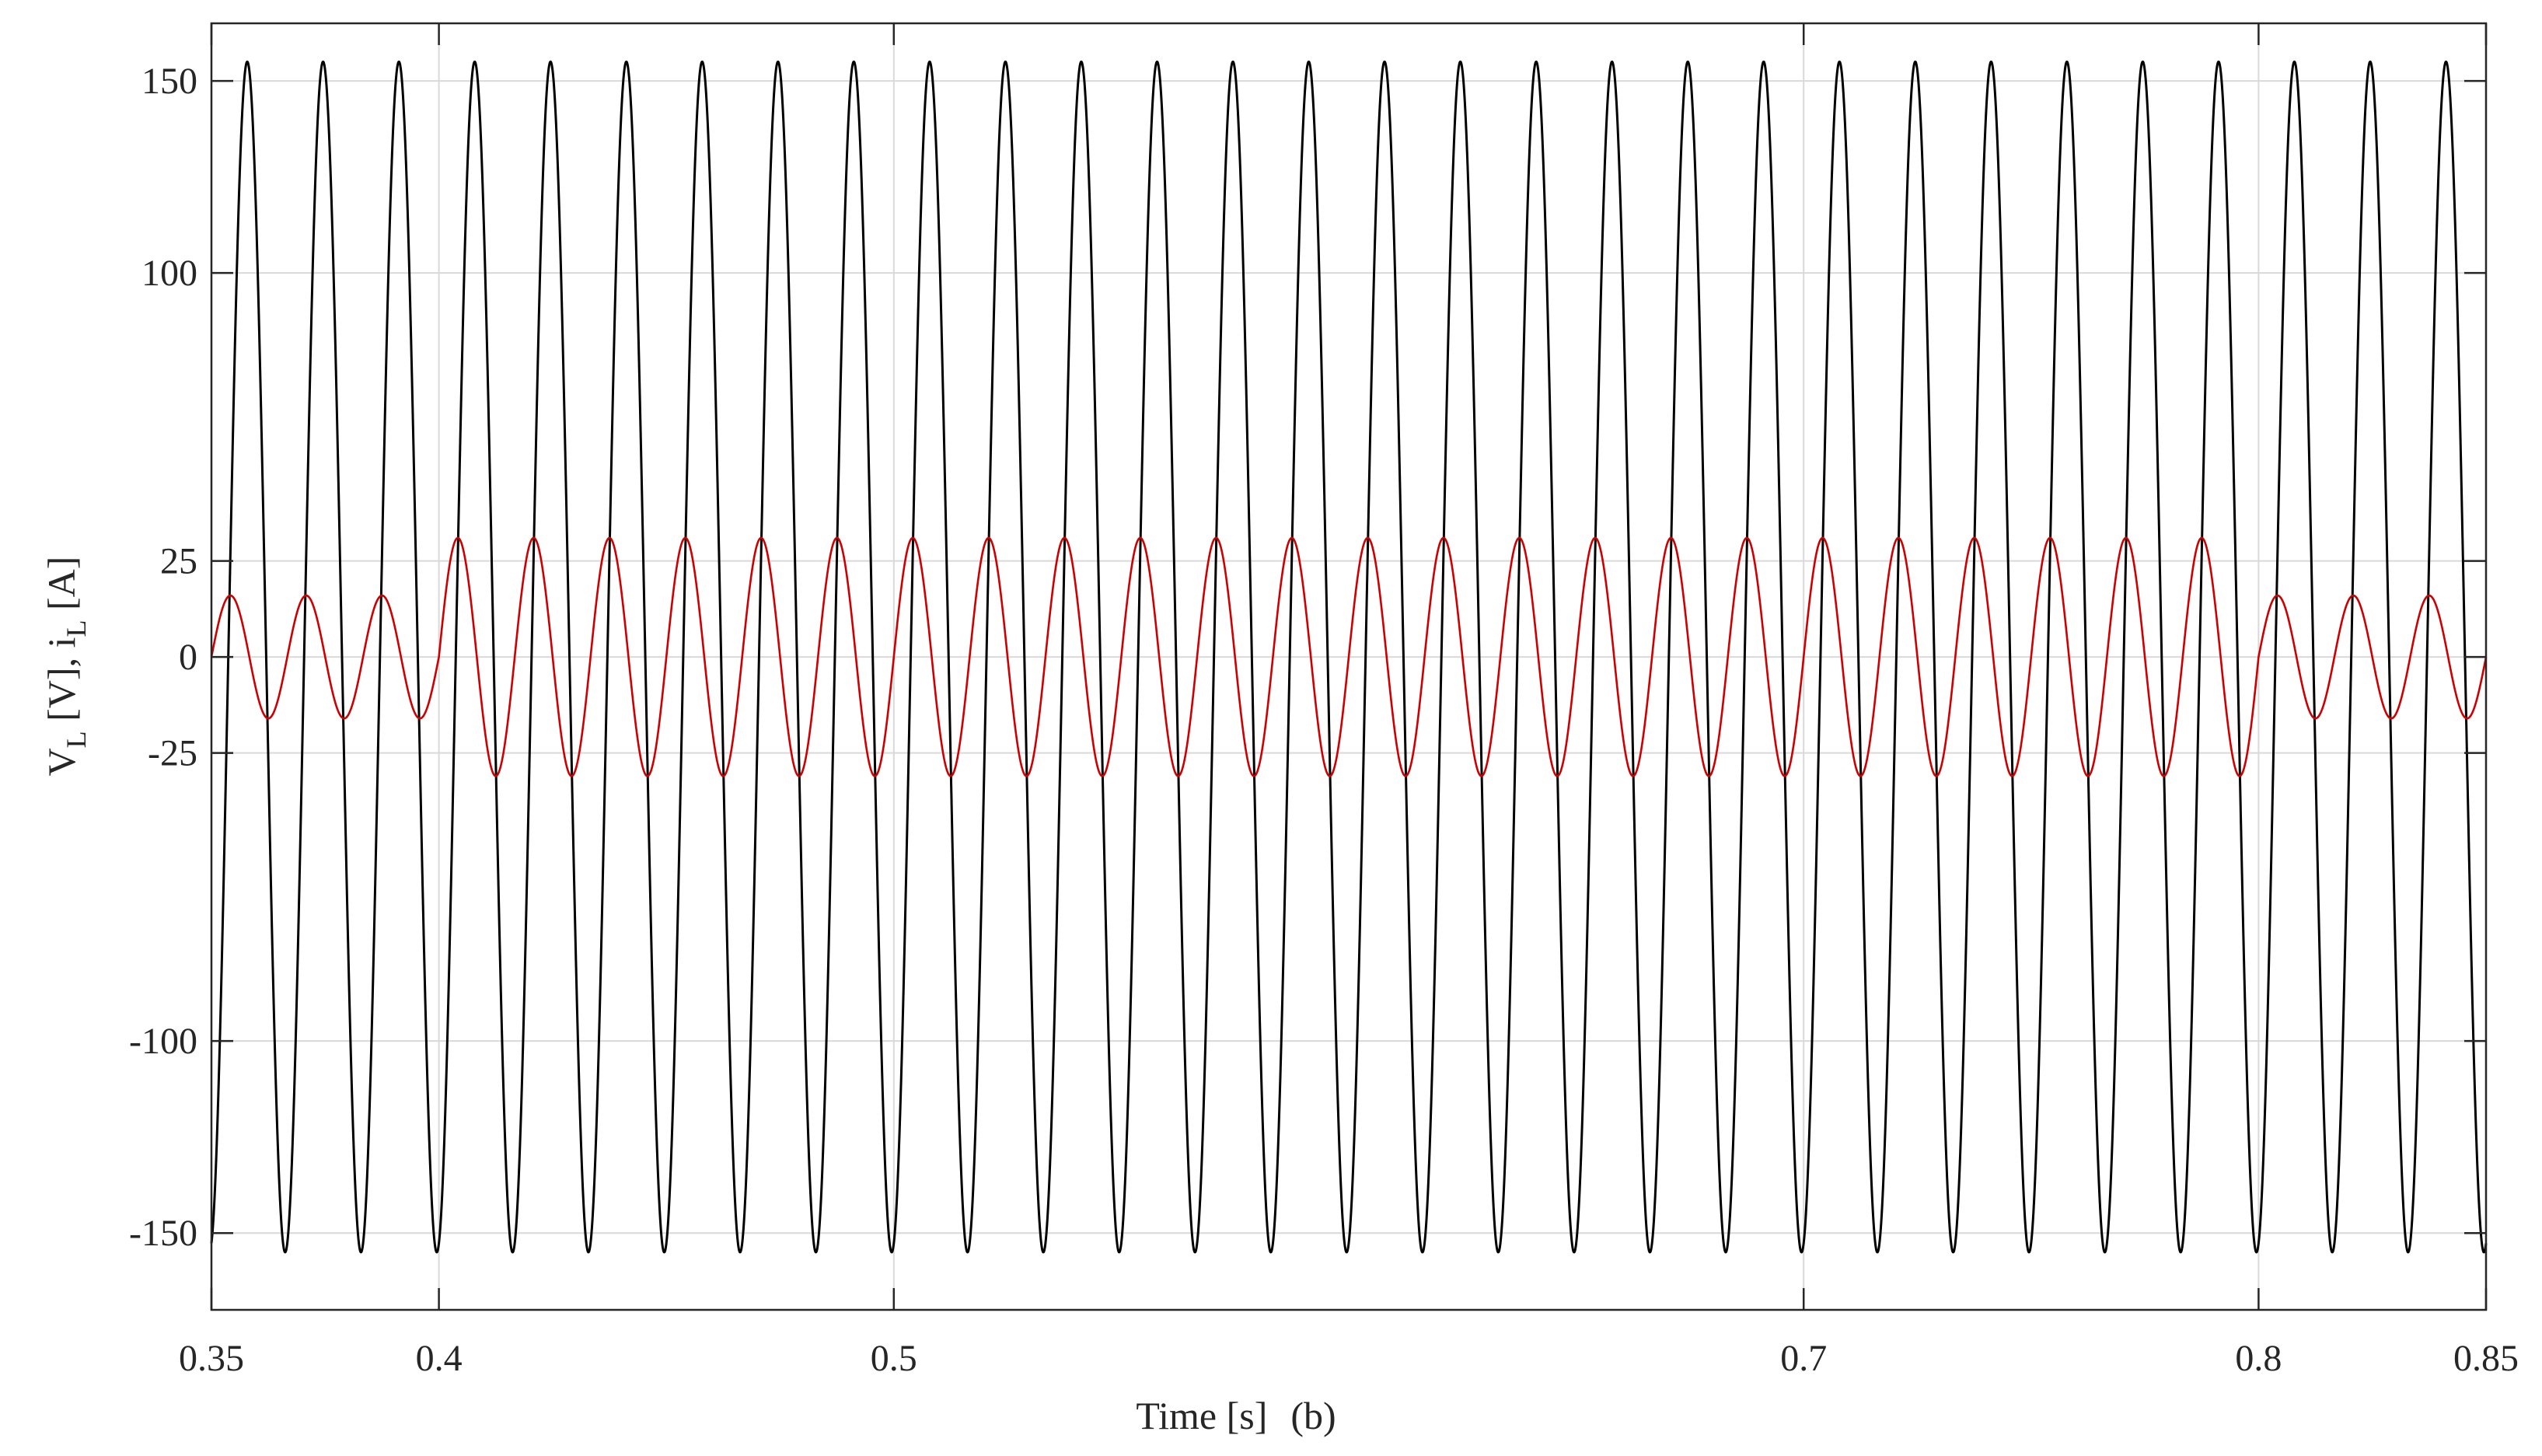  I want to click on y-tick-labels: 150 100 25 0 -25 -100 -150, so click(163, 657).